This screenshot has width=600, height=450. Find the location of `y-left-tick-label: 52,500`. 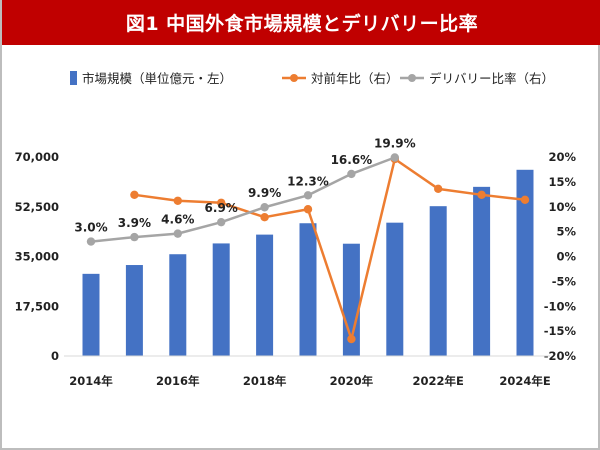

y-left-tick-label: 52,500 is located at coordinates (37, 207).